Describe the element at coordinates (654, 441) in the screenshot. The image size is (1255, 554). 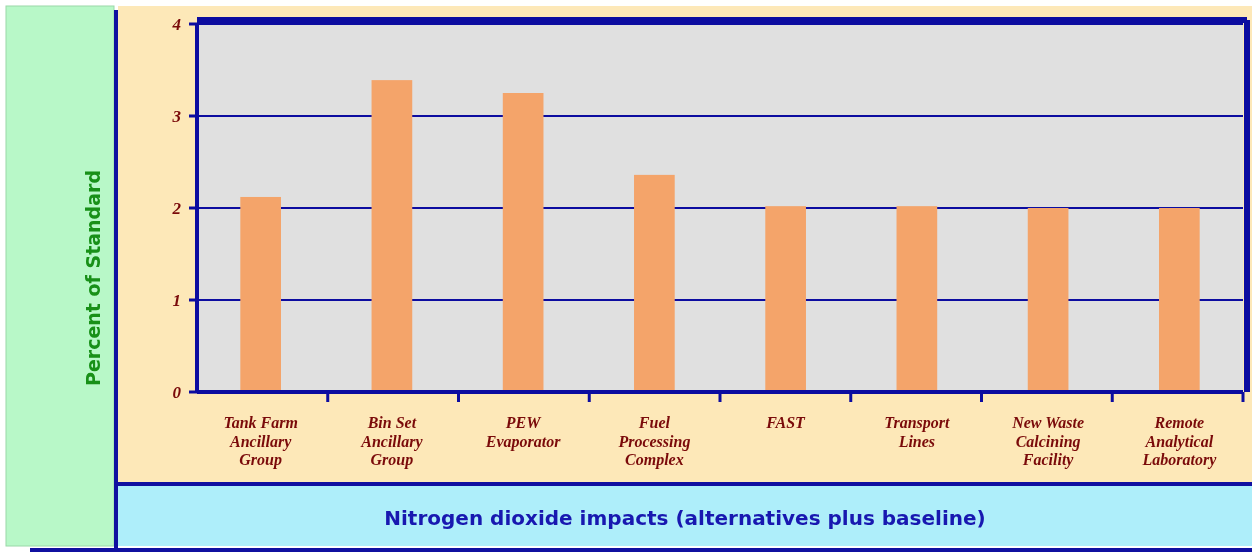
I see `x-tick-label: Fuel Processing Complex` at that location.